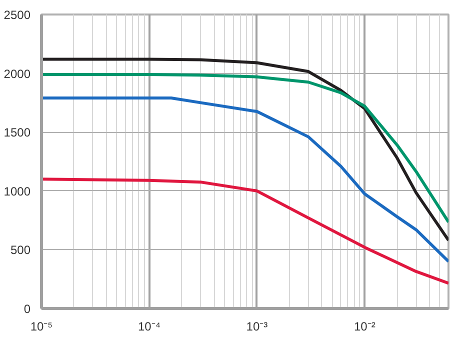 The height and width of the screenshot is (338, 450). I want to click on y-tick-label: 500, so click(20, 250).